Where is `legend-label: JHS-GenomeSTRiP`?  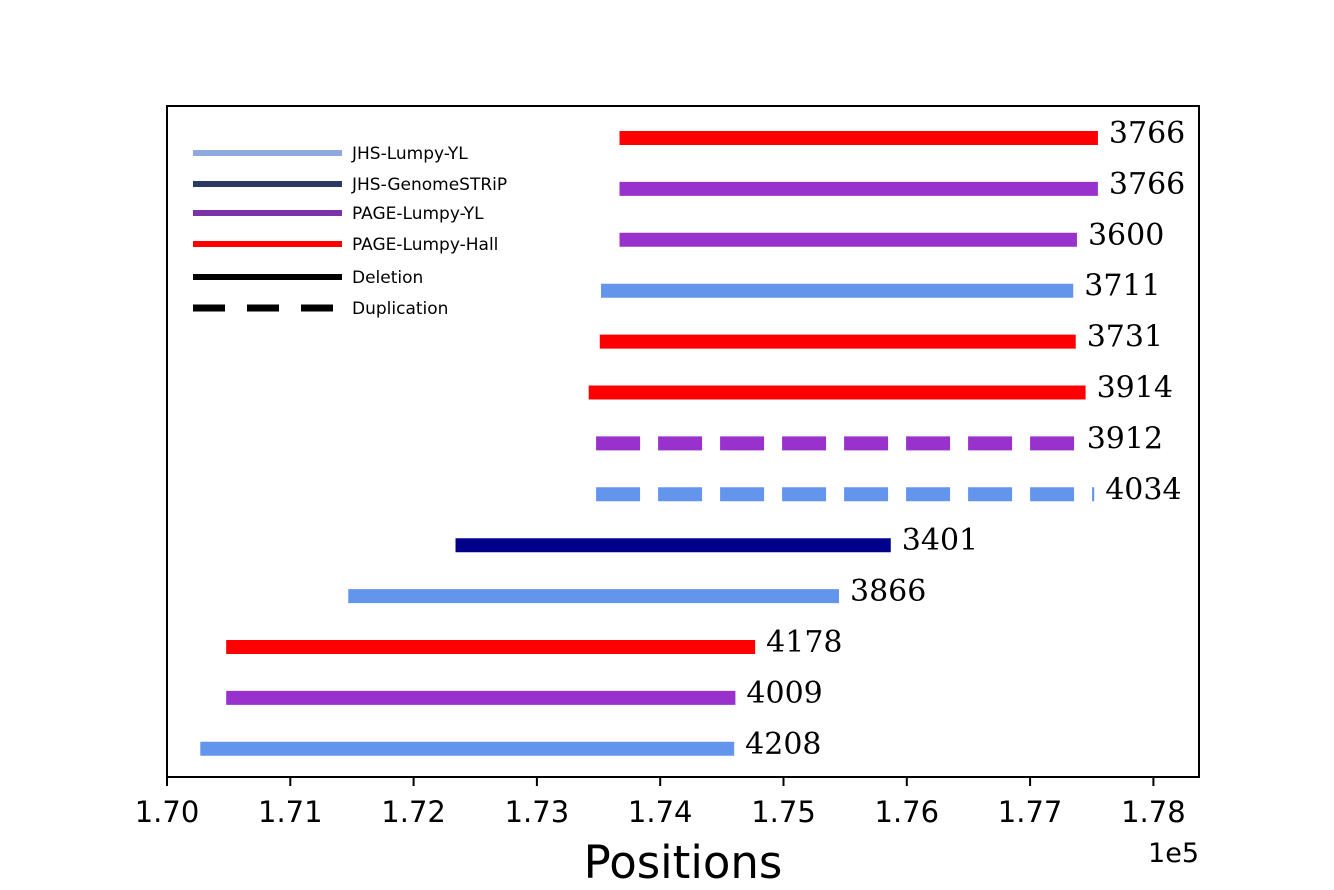 legend-label: JHS-GenomeSTRiP is located at coordinates (429, 185).